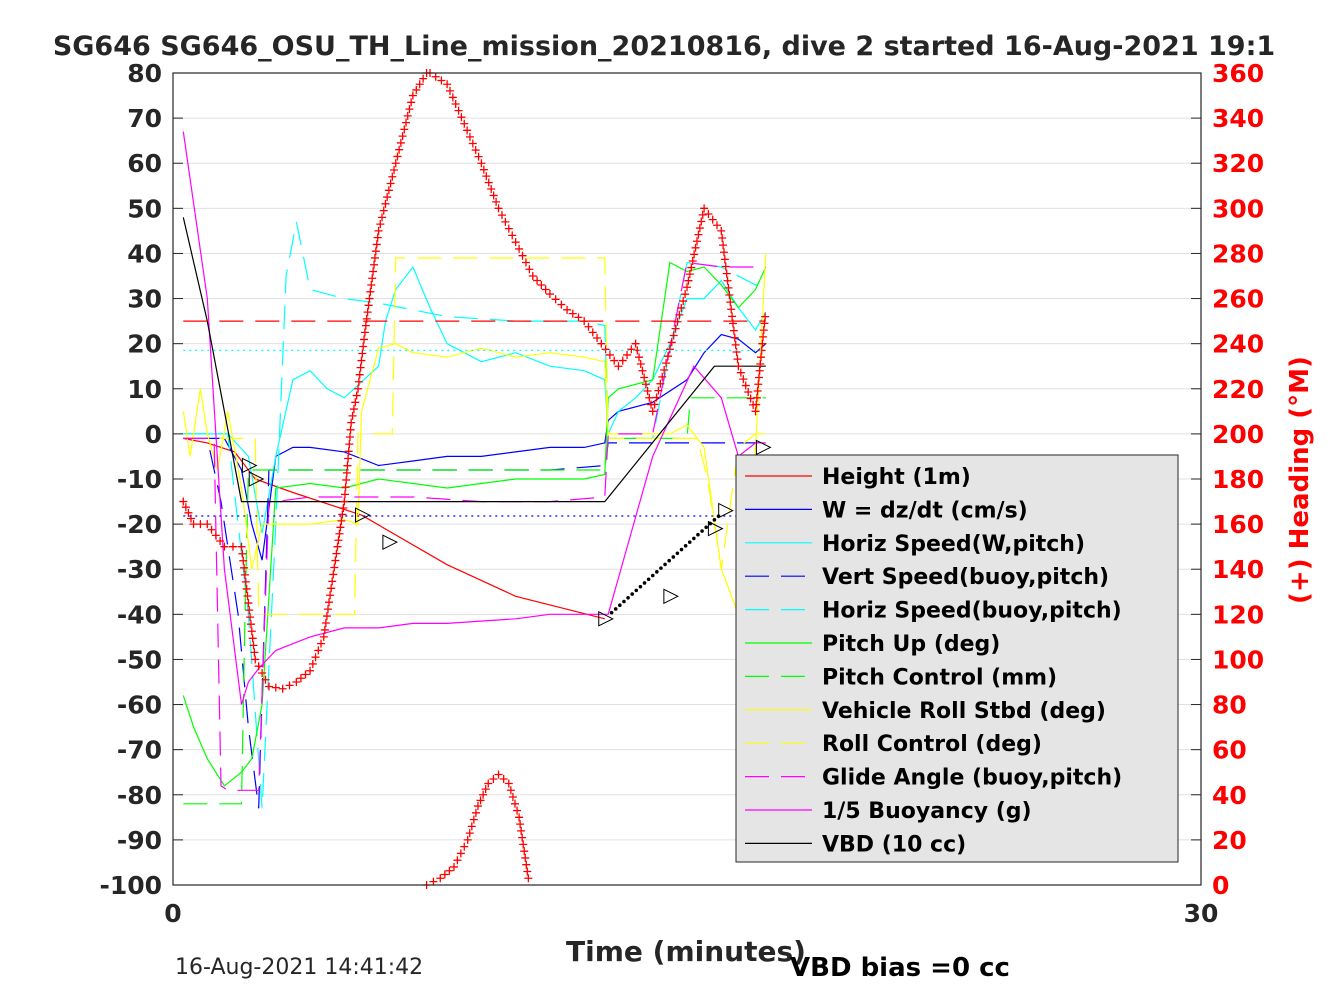 Image resolution: width=1328 pixels, height=996 pixels. What do you see at coordinates (925, 510) in the screenshot?
I see `legend-label: W = dz/dt (cm/s)` at bounding box center [925, 510].